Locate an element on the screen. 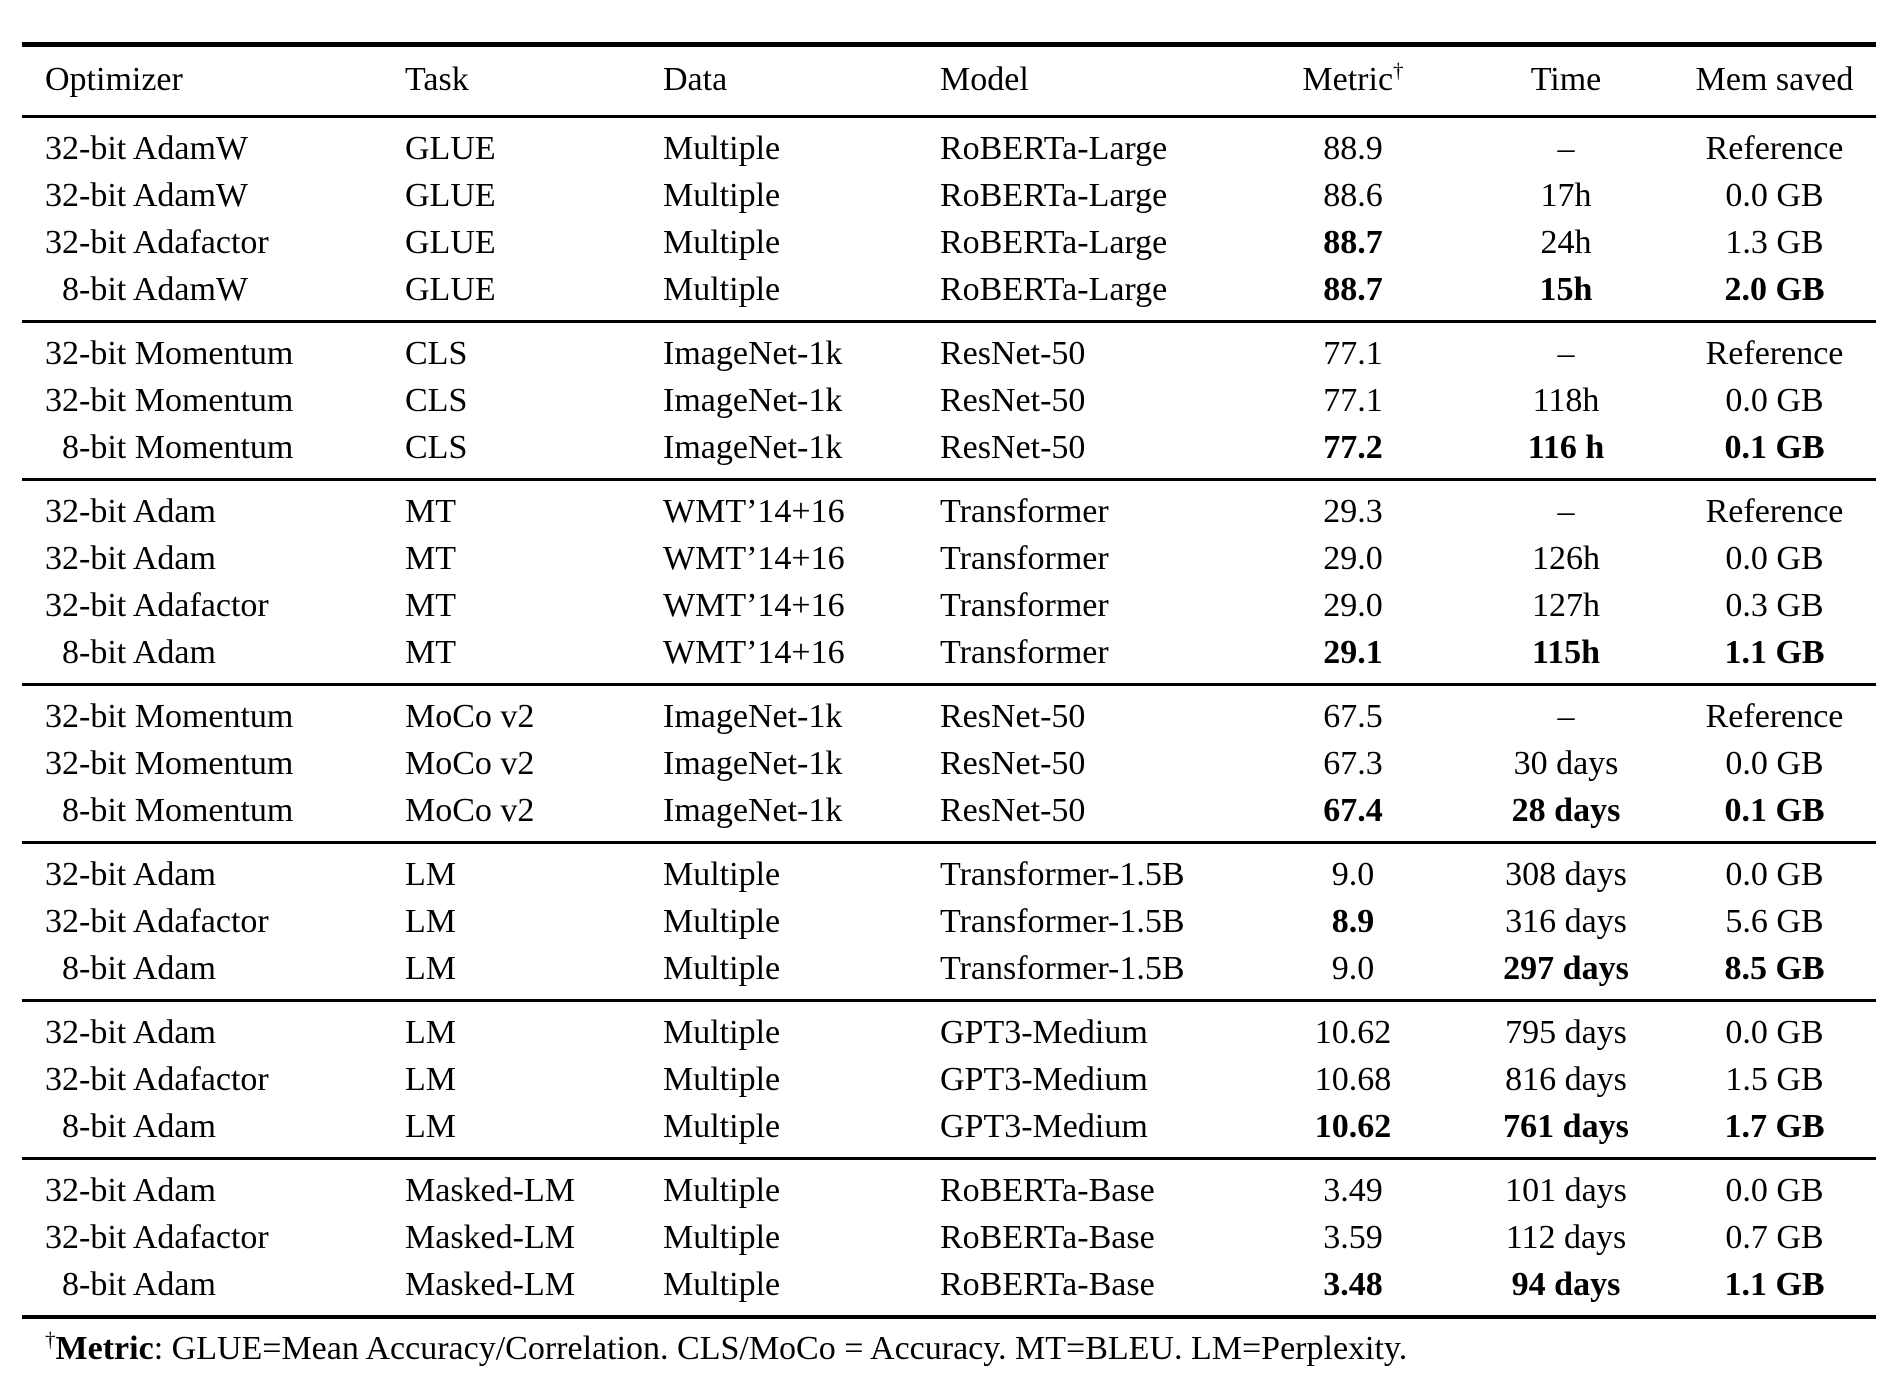  cell-metric: 88.7 is located at coordinates (1353, 242).